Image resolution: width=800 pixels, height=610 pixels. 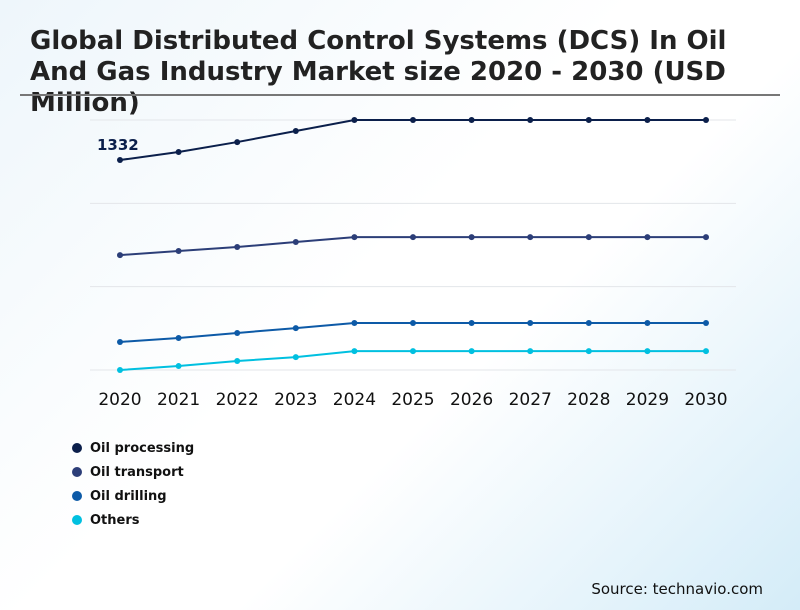 What do you see at coordinates (119, 400) in the screenshot?
I see `x-tick-label: 2020` at bounding box center [119, 400].